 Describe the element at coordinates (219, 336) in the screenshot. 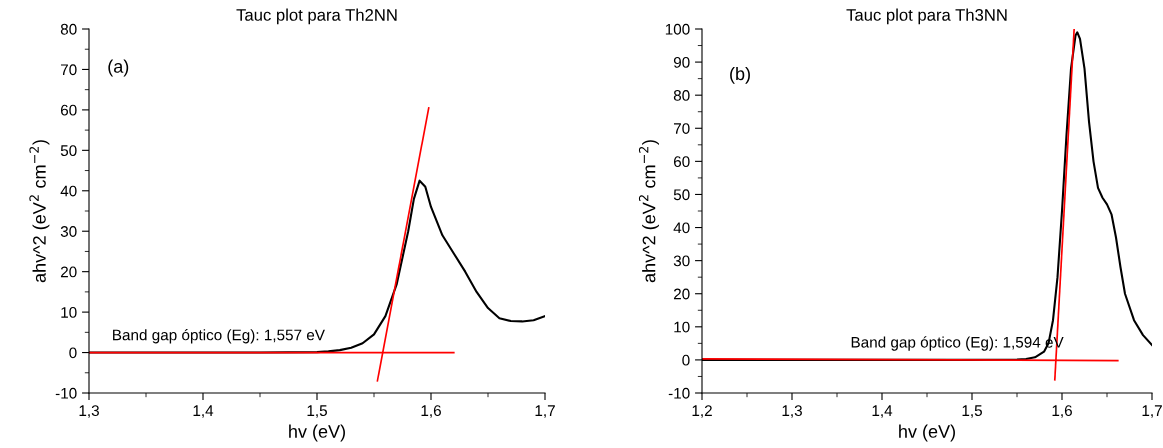

I see `annotation: Band gap óptico (Eg): 1,557 eV` at that location.